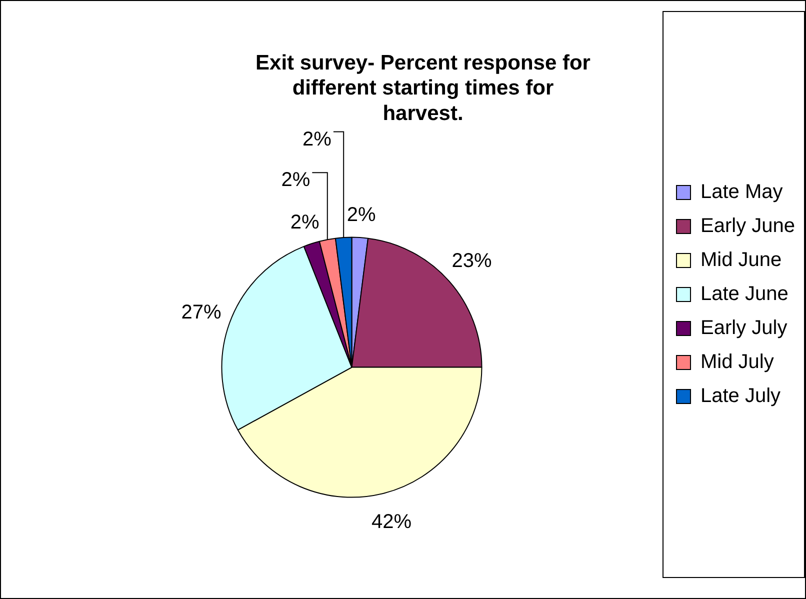 This screenshot has width=806, height=599. I want to click on data-label: 23%, so click(472, 261).